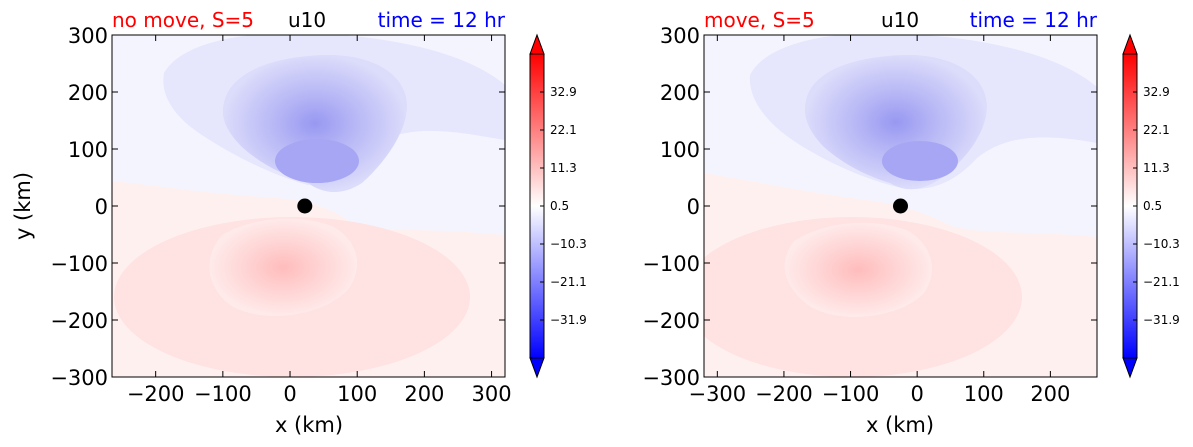 This screenshot has width=1193, height=447. Describe the element at coordinates (900, 425) in the screenshot. I see `x-axis-label-right: x (km)` at that location.